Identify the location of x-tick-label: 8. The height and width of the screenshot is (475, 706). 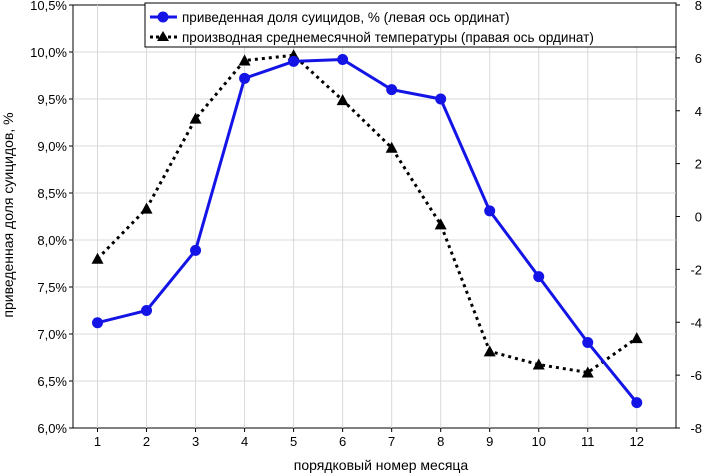
(440, 441).